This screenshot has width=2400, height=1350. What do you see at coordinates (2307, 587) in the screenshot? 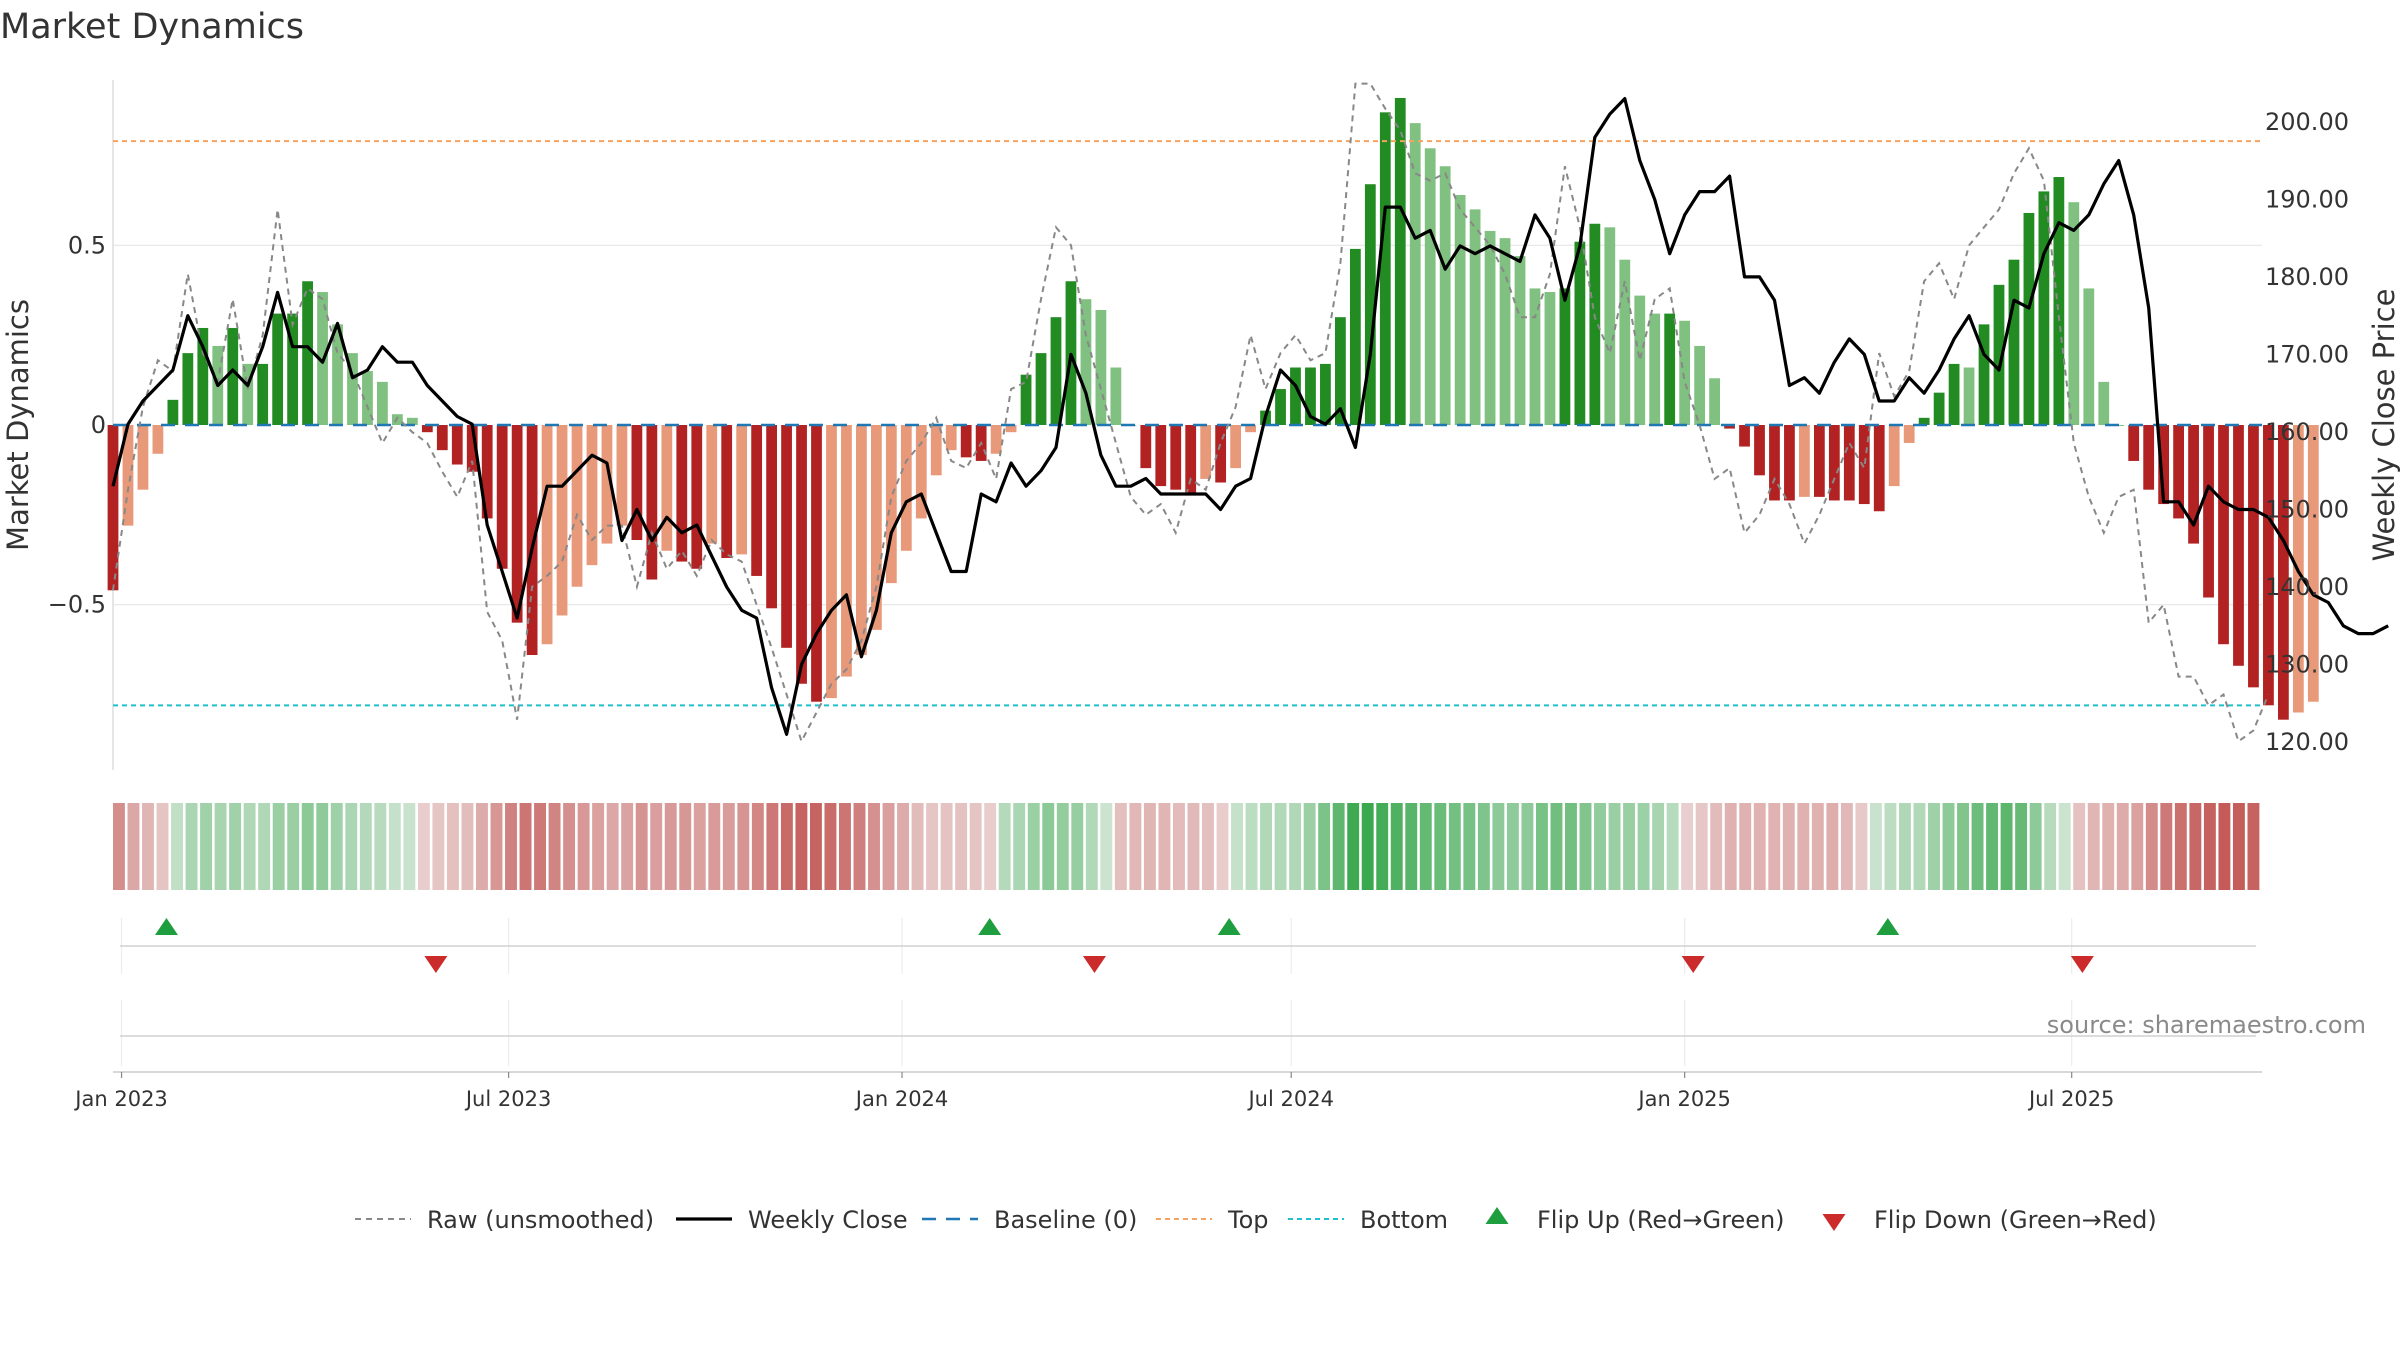
I see `right-tick-label: 140.00` at bounding box center [2307, 587].